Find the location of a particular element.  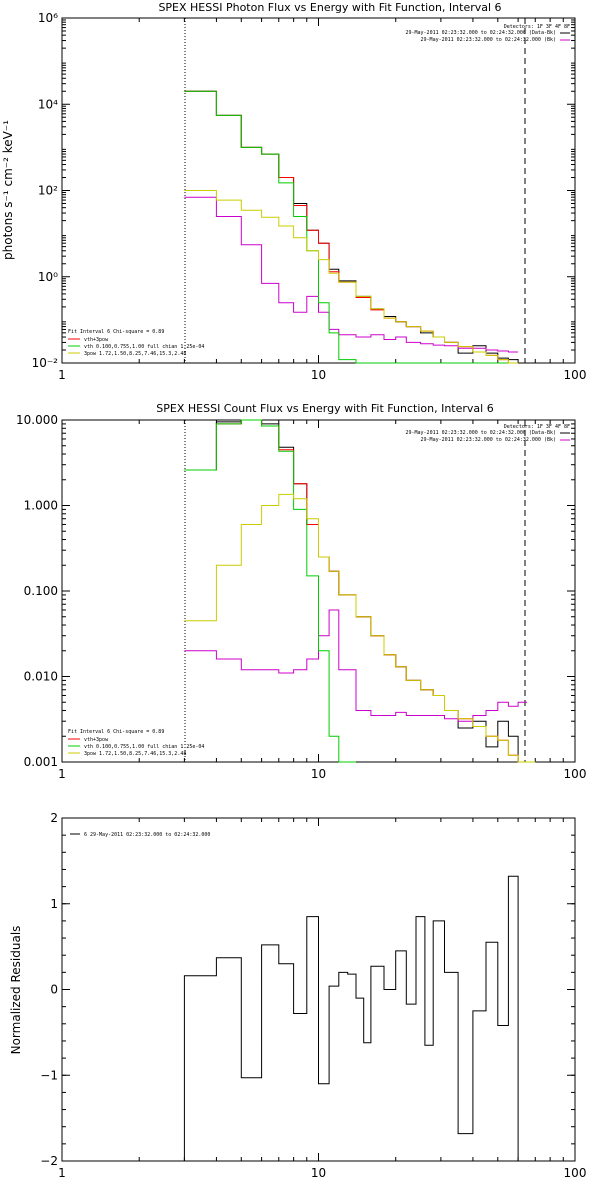

y-tick-label: 0.010 is located at coordinates (41, 677).